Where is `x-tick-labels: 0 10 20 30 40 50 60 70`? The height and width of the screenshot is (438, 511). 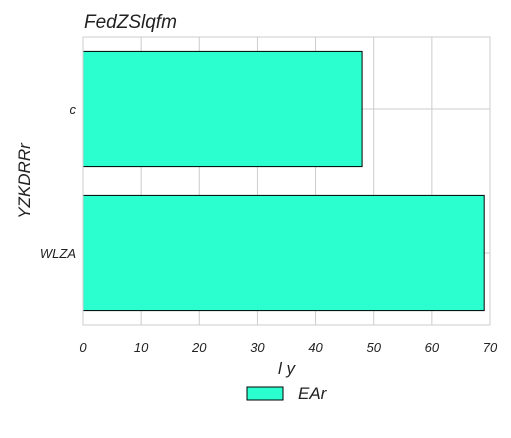
x-tick-labels: 0 10 20 30 40 50 60 70 is located at coordinates (288, 347).